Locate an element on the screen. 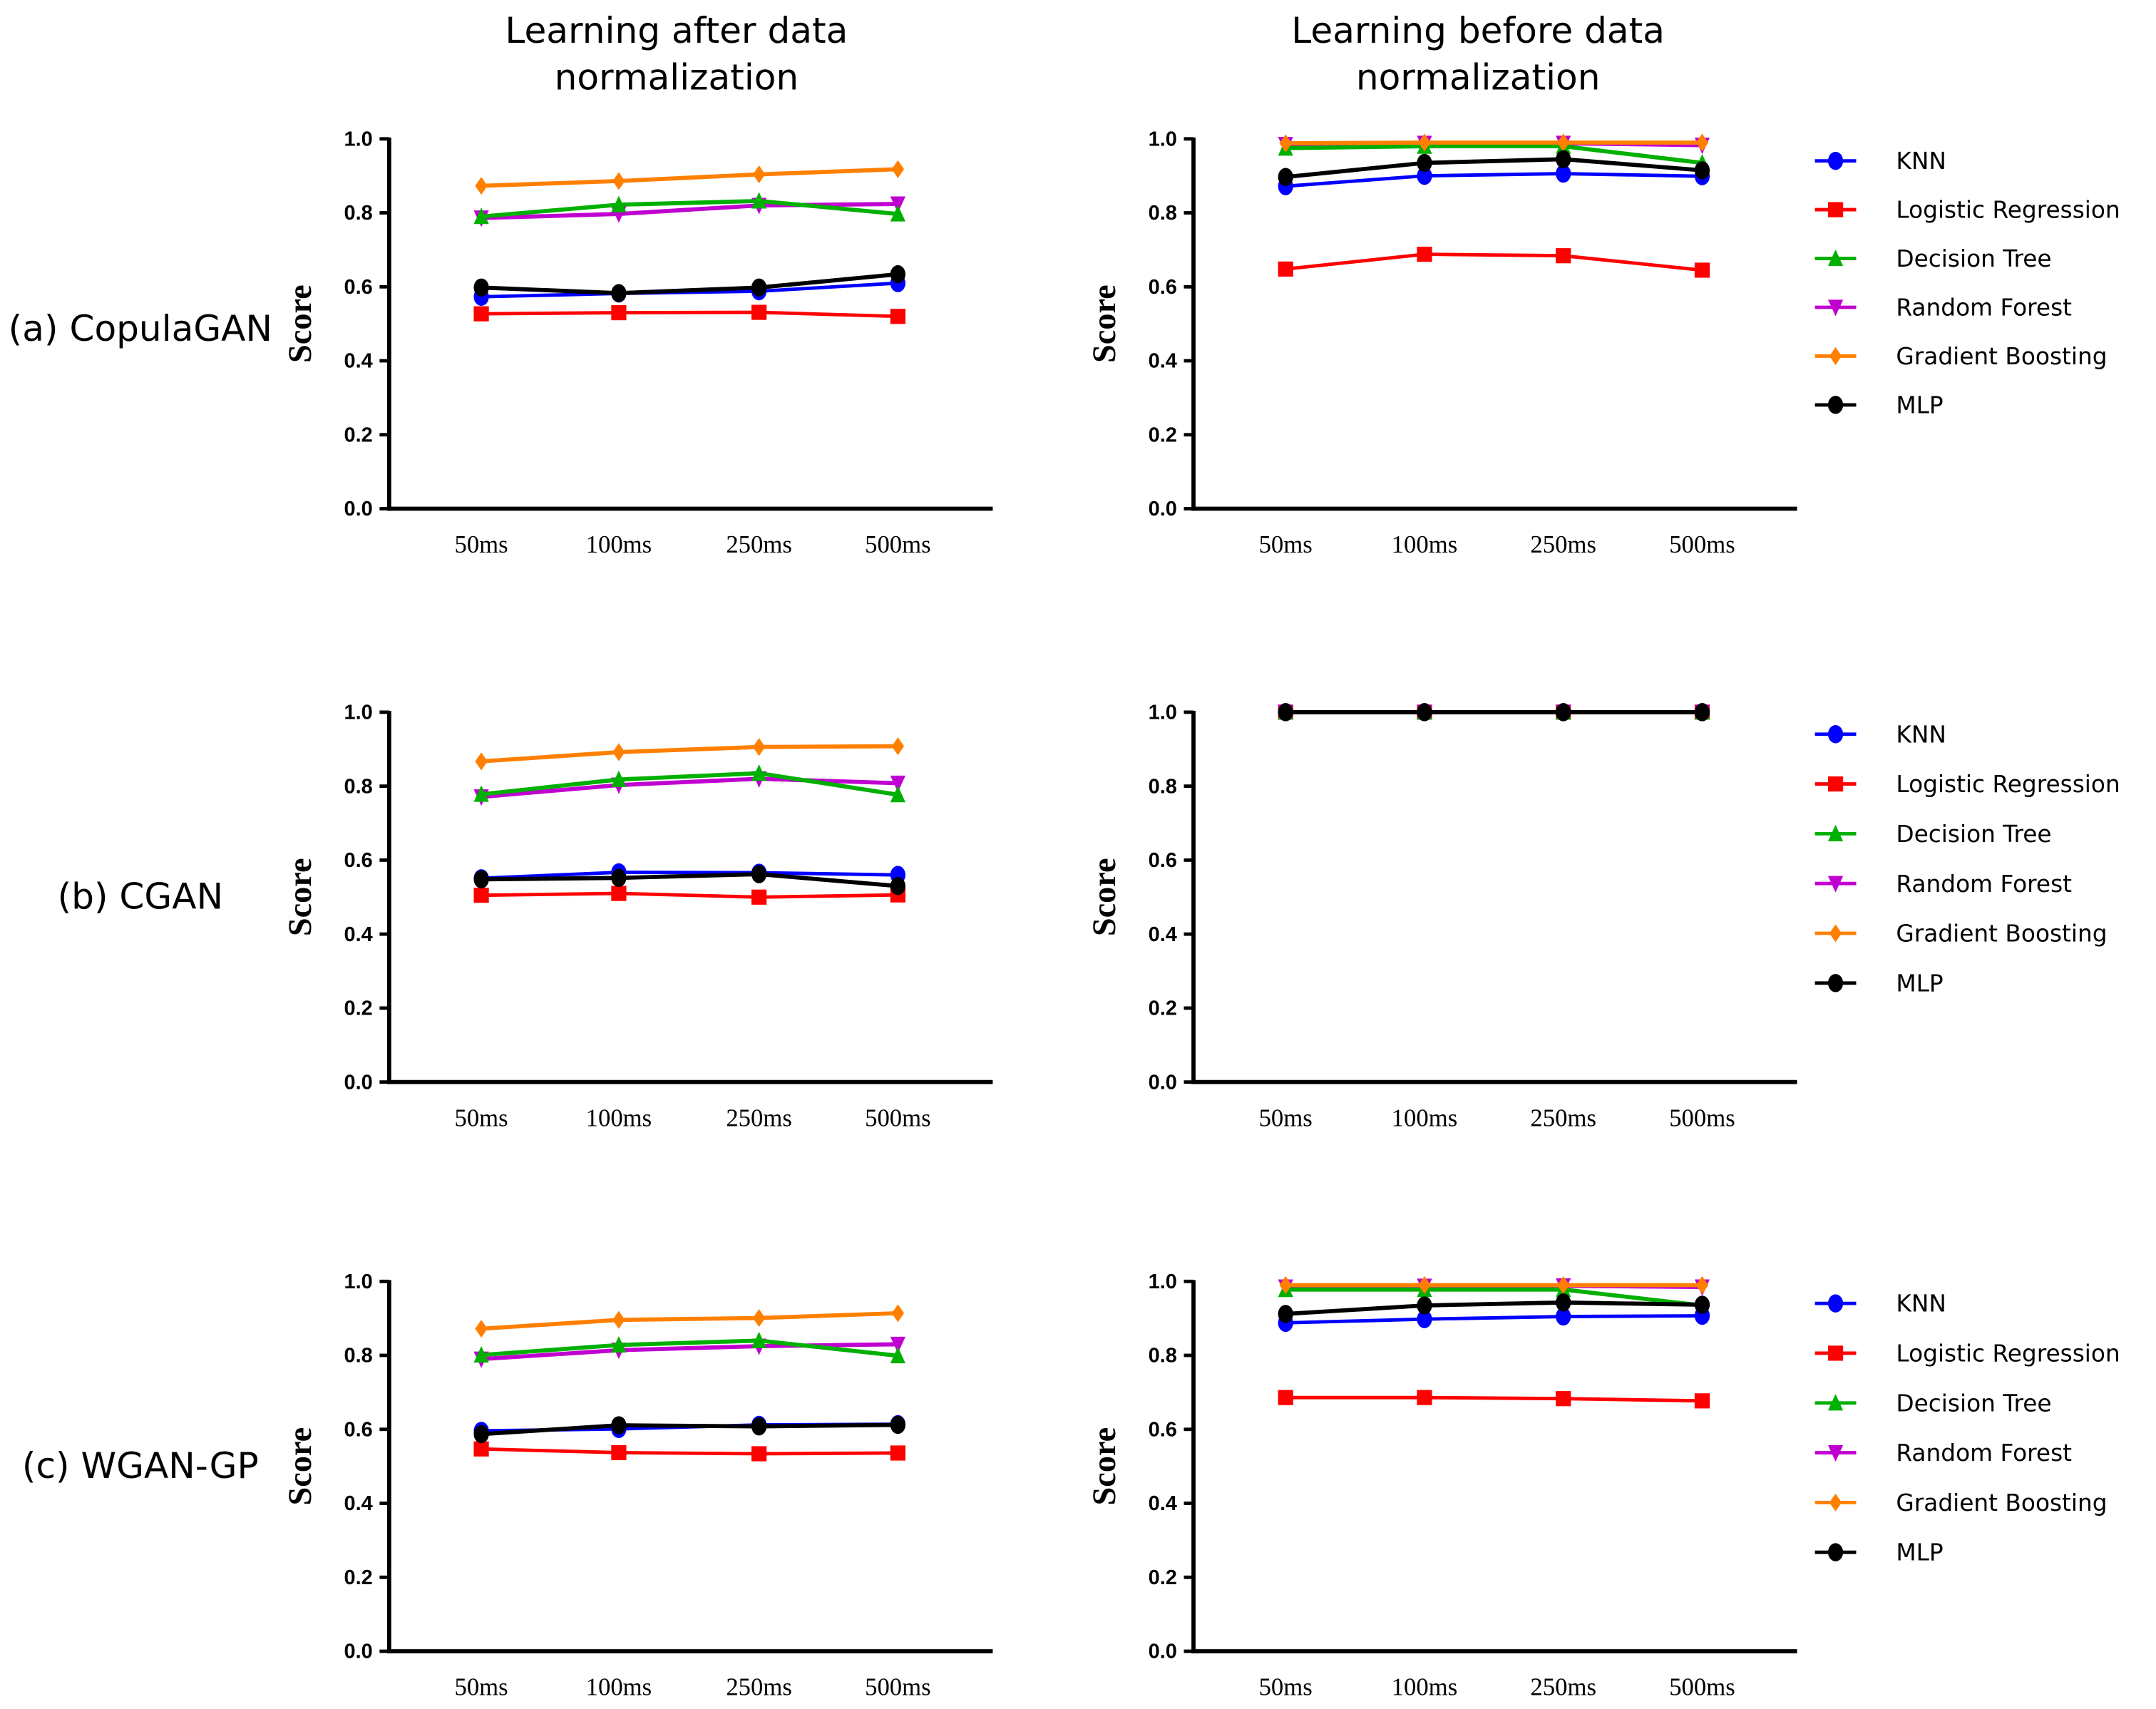 The image size is (2156, 1709). y-tick-label: 1.0 is located at coordinates (358, 1282).